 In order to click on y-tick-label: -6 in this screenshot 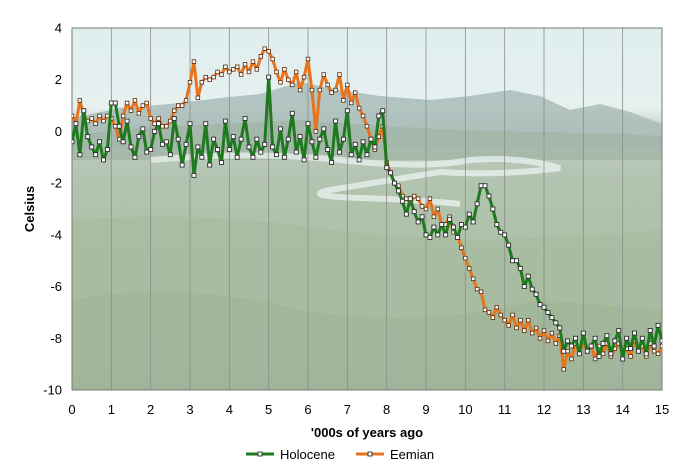, I will do `click(56, 286)`.